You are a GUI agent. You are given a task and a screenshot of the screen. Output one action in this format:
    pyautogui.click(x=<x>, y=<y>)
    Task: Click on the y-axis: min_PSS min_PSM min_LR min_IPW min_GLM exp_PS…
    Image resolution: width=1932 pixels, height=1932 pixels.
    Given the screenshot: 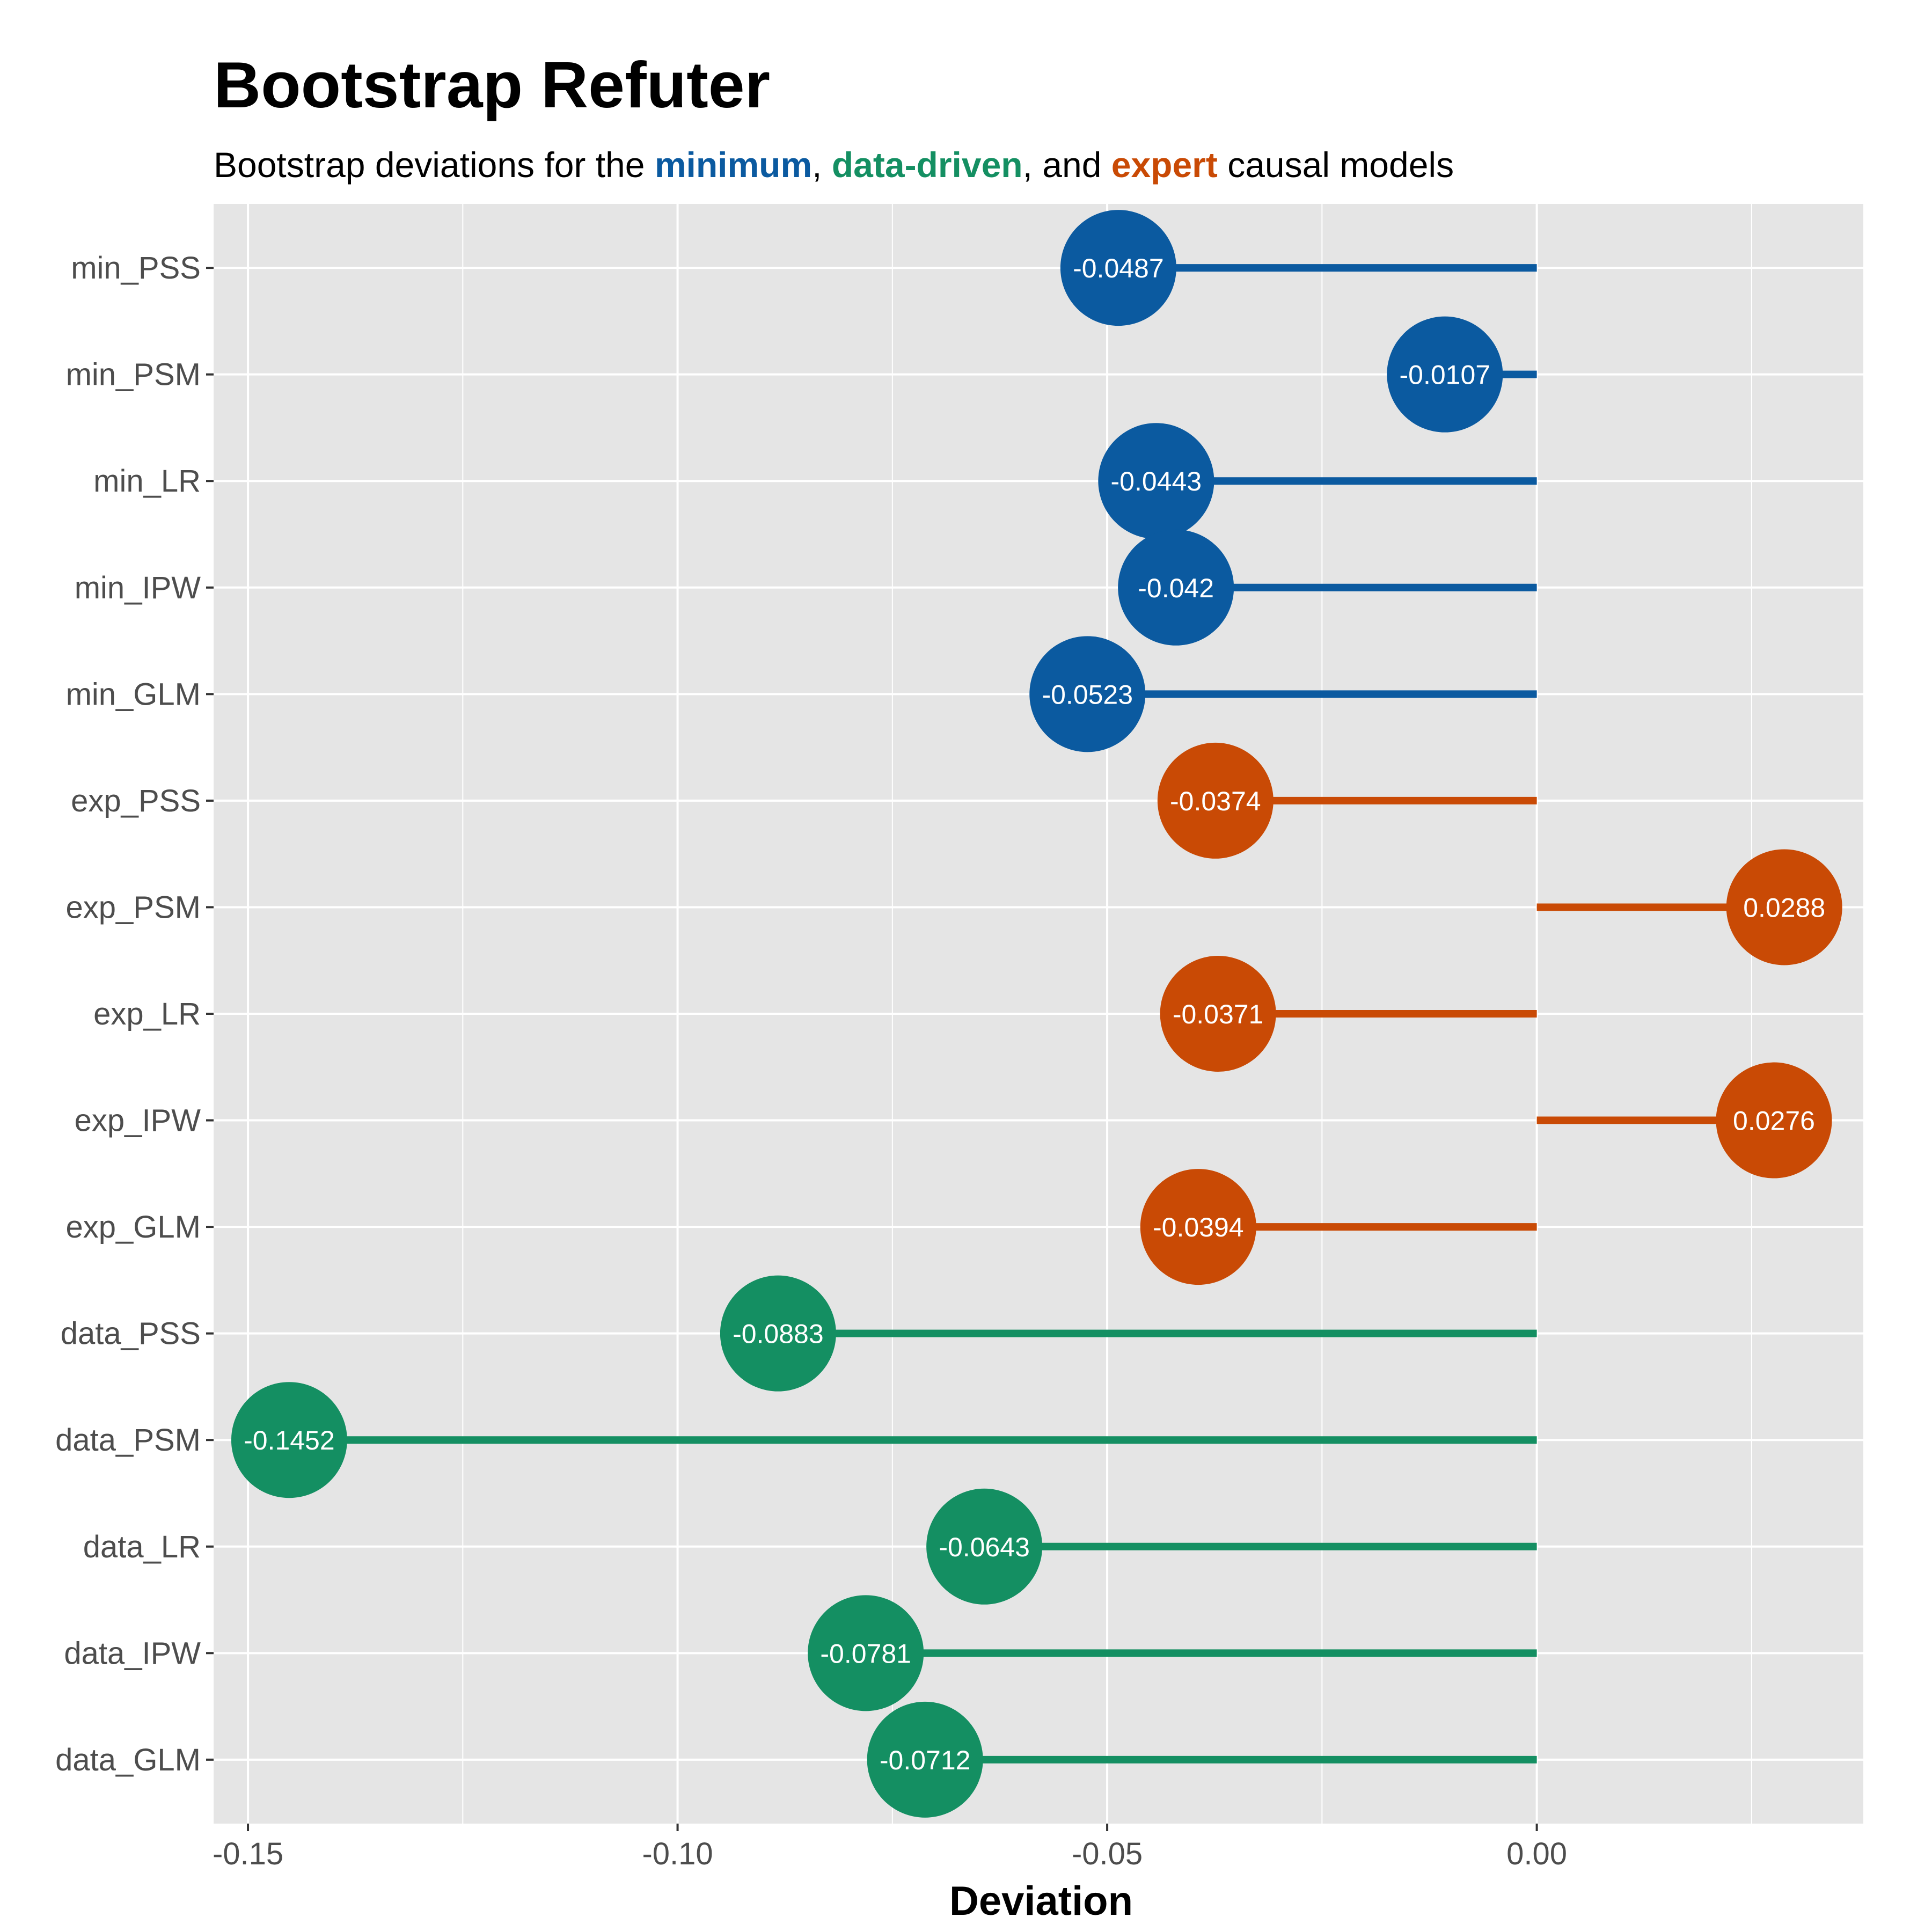 What is the action you would take?
    pyautogui.click(x=134, y=1014)
    